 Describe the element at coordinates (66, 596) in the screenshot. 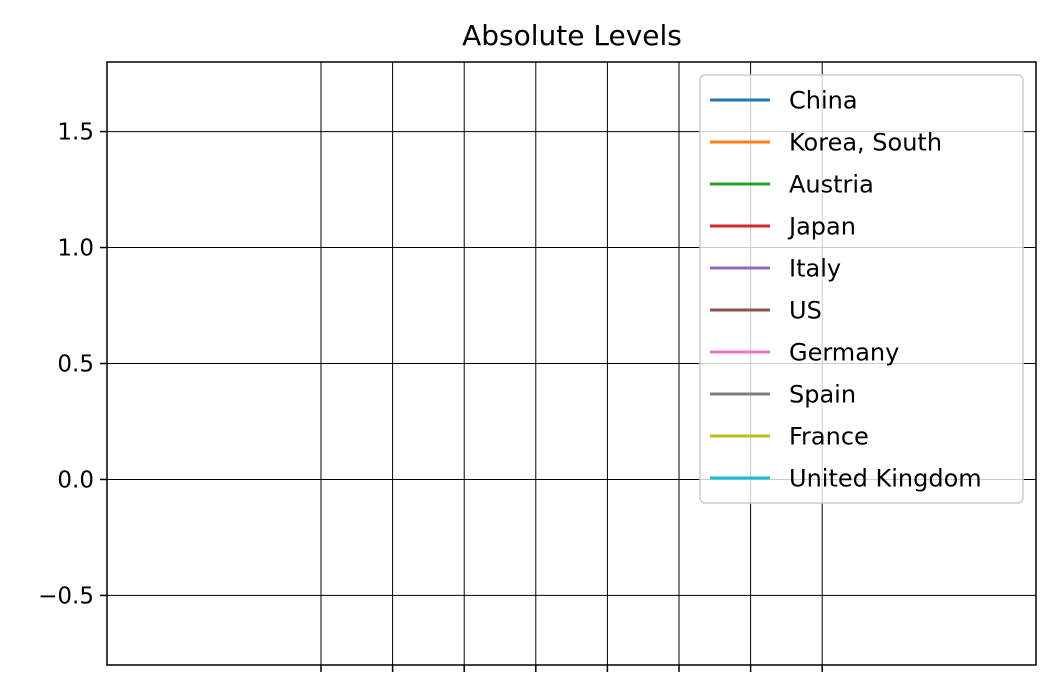

I see `y-tick-label: −0.5` at that location.